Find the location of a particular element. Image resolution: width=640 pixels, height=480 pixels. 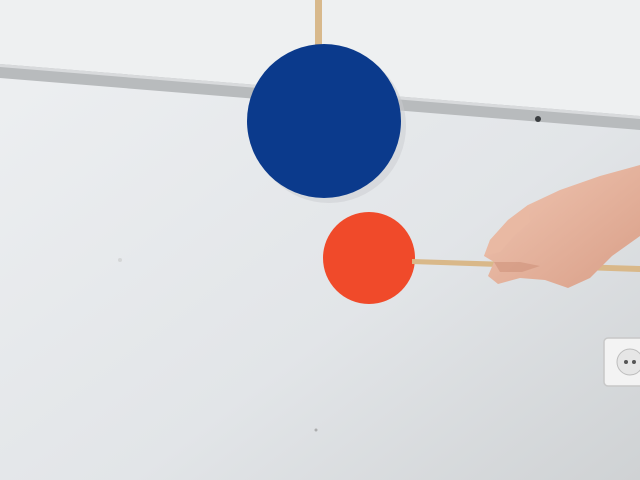

red-disc is located at coordinates (369, 258).